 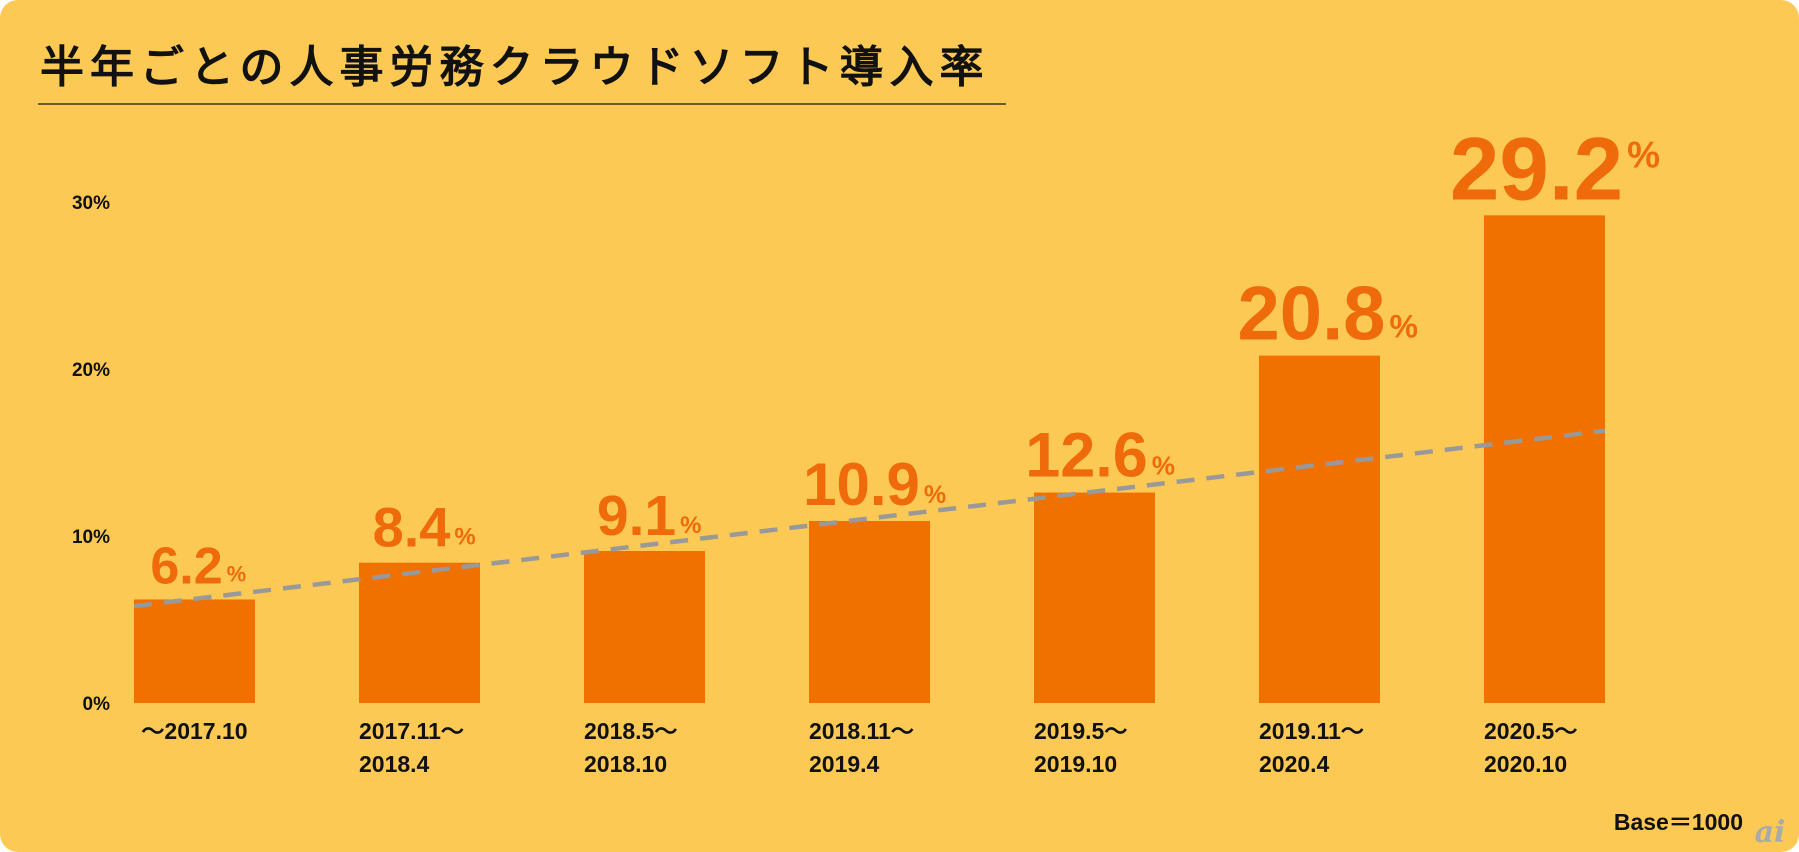 What do you see at coordinates (91, 537) in the screenshot?
I see `y-tick-label: 10%` at bounding box center [91, 537].